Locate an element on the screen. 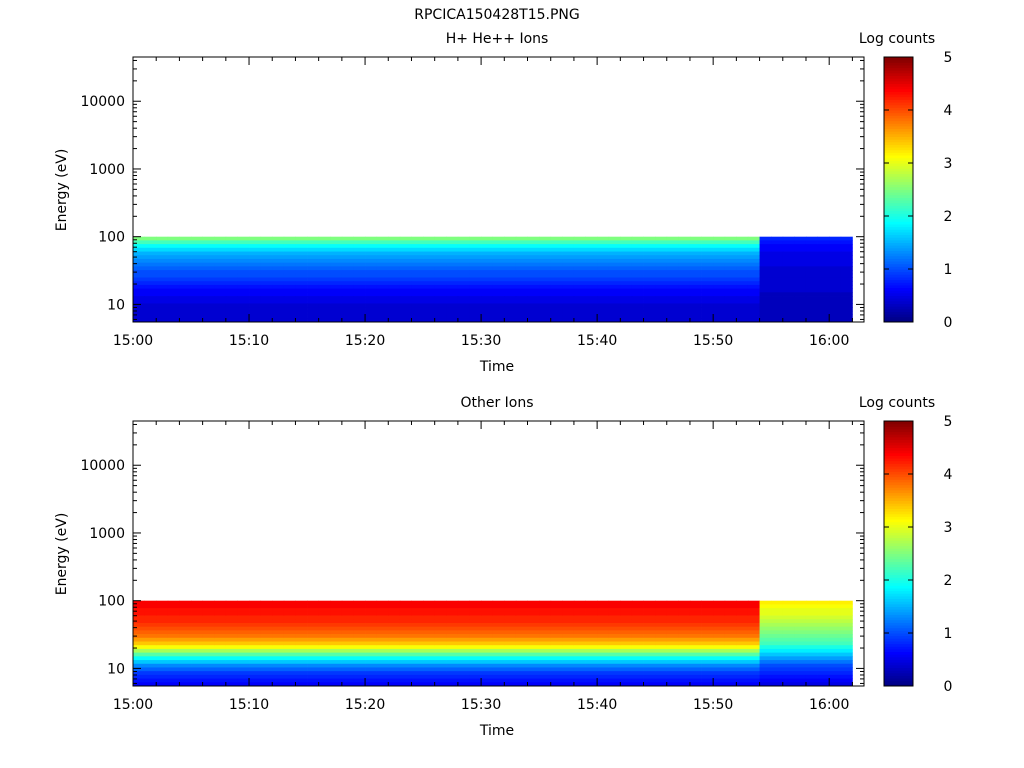 This screenshot has height=768, width=1024. x-axis-label: Time is located at coordinates (496, 731).